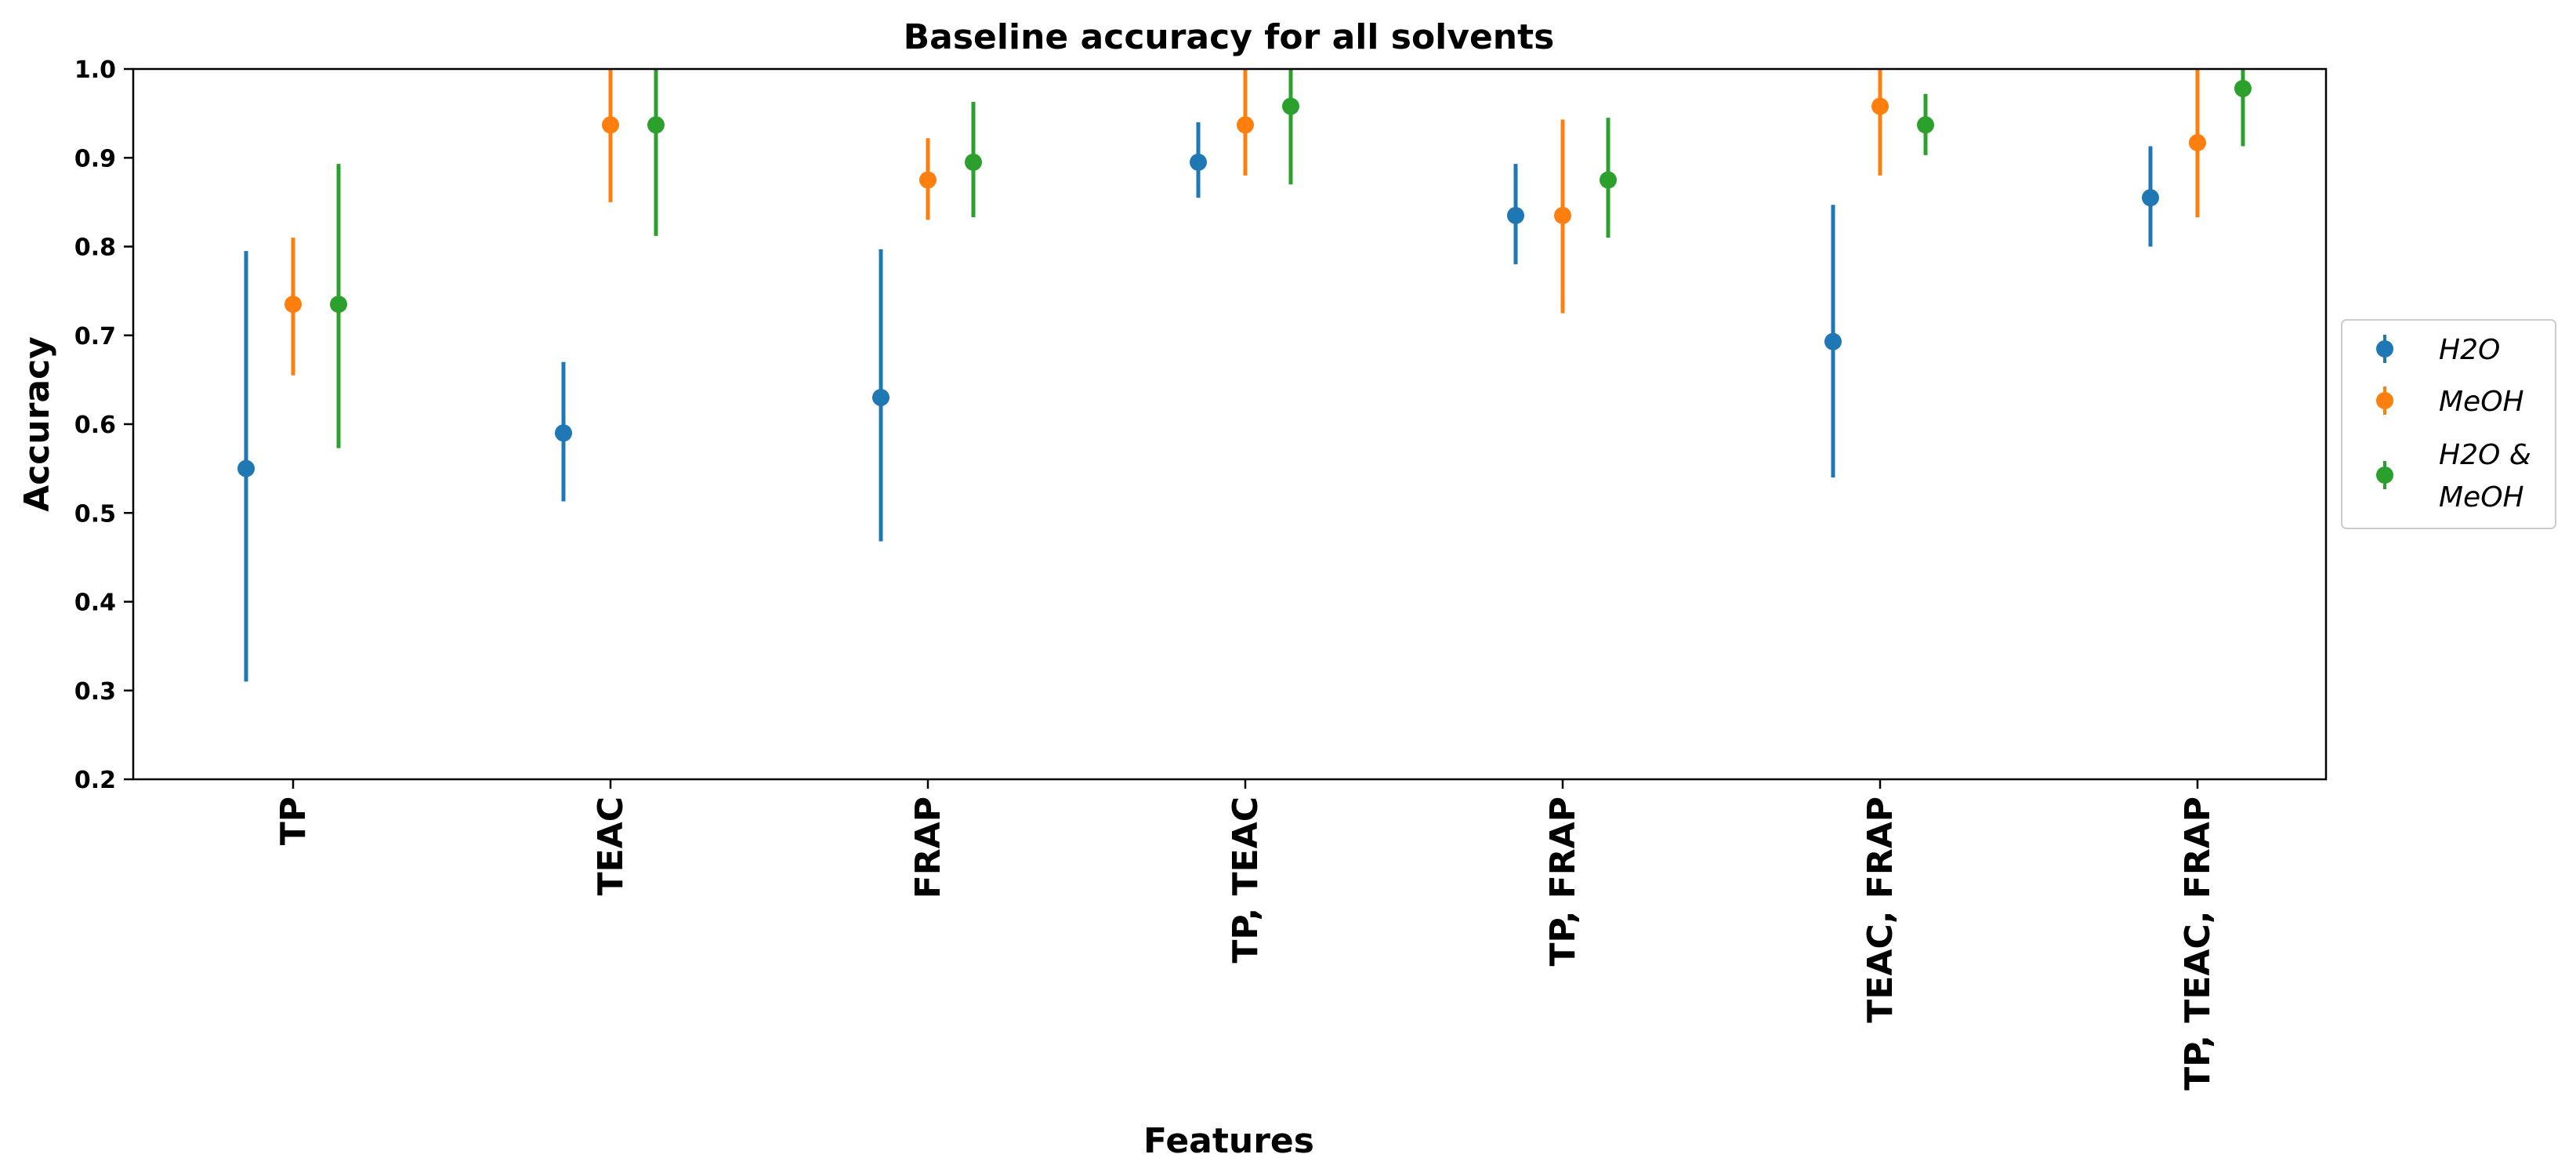 The height and width of the screenshot is (1176, 2576). I want to click on y-tick-label: 0.6, so click(95, 425).